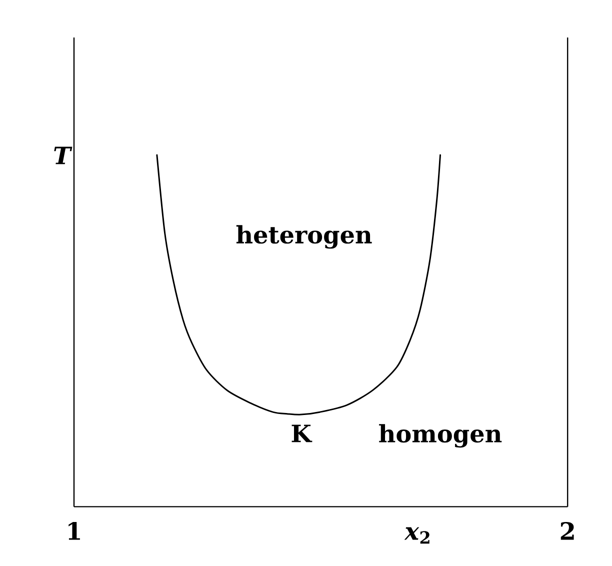 This screenshot has height=566, width=612. What do you see at coordinates (63, 155) in the screenshot?
I see `y-axis-title: T` at bounding box center [63, 155].